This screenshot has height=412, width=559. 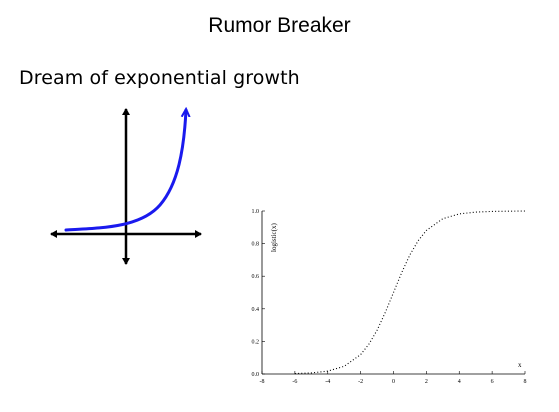 I want to click on x-tick-label: -8, so click(x=262, y=382).